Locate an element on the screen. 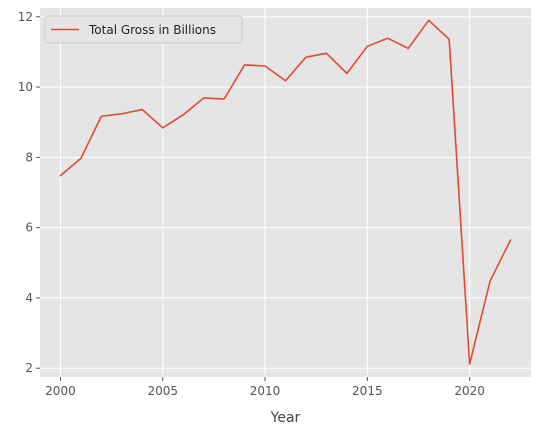 This screenshot has height=436, width=543. x-tick-label: 2000 is located at coordinates (60, 391).